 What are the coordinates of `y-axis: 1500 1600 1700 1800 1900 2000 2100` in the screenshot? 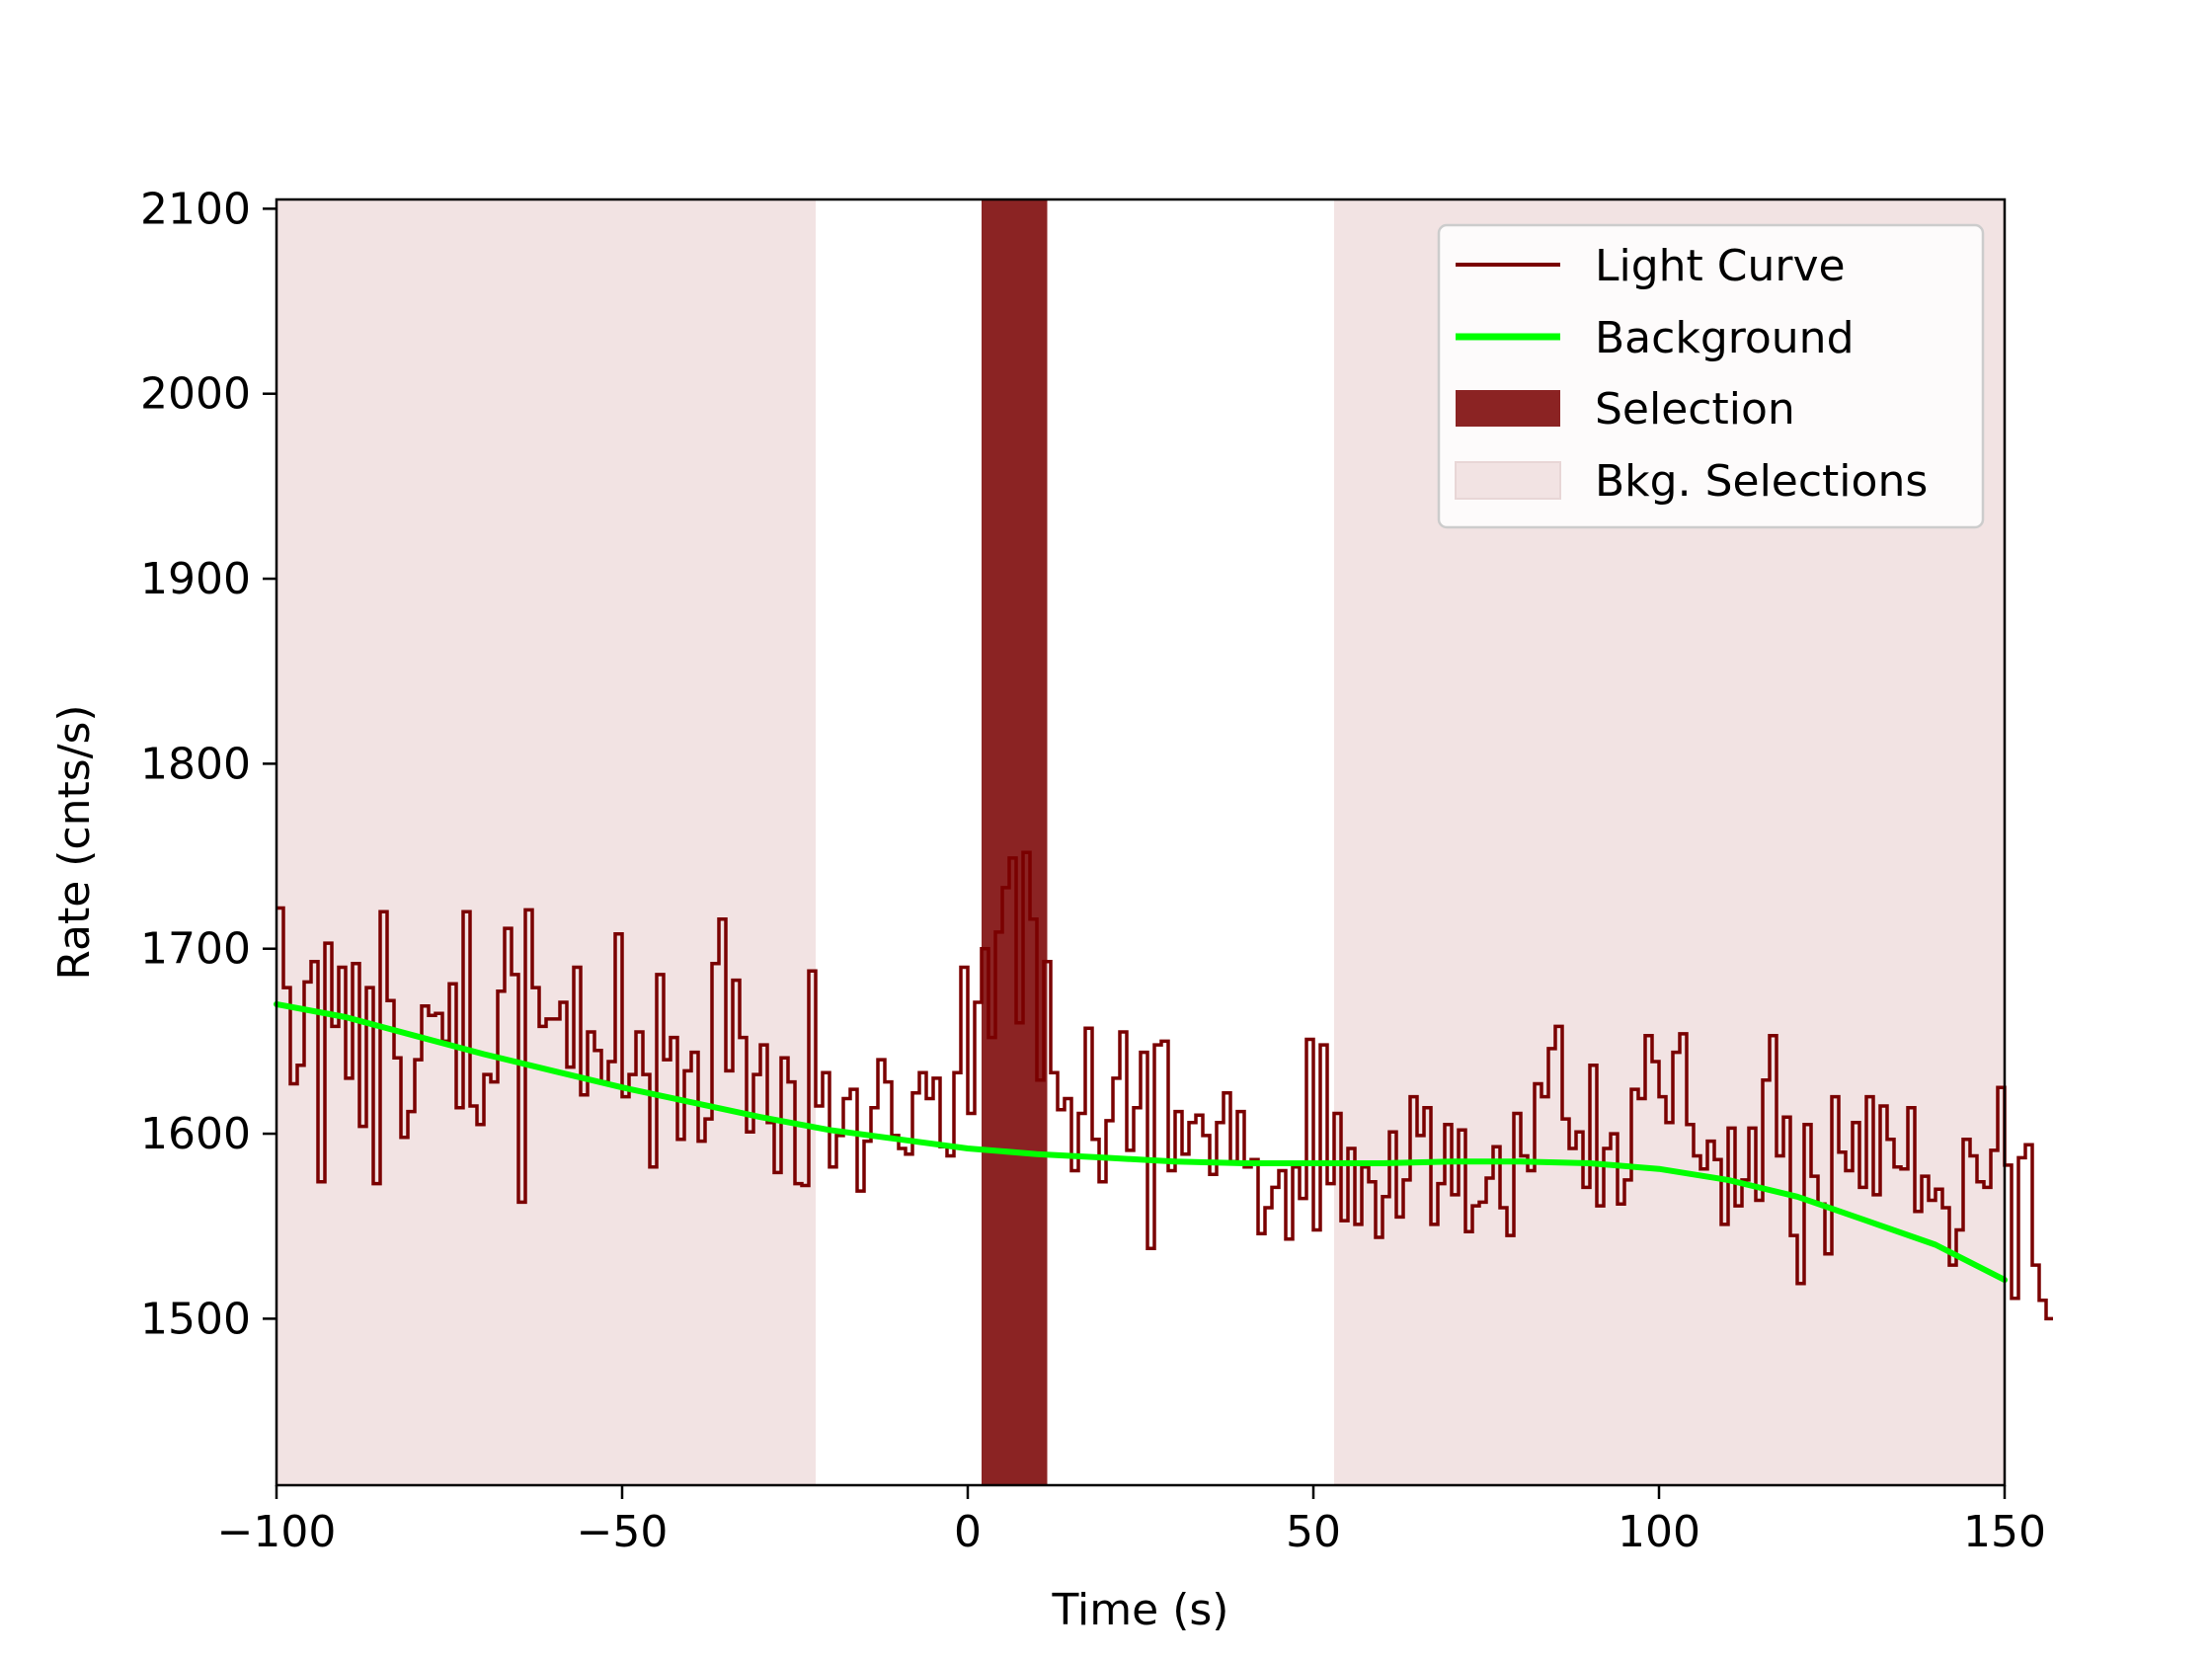 It's located at (208, 764).